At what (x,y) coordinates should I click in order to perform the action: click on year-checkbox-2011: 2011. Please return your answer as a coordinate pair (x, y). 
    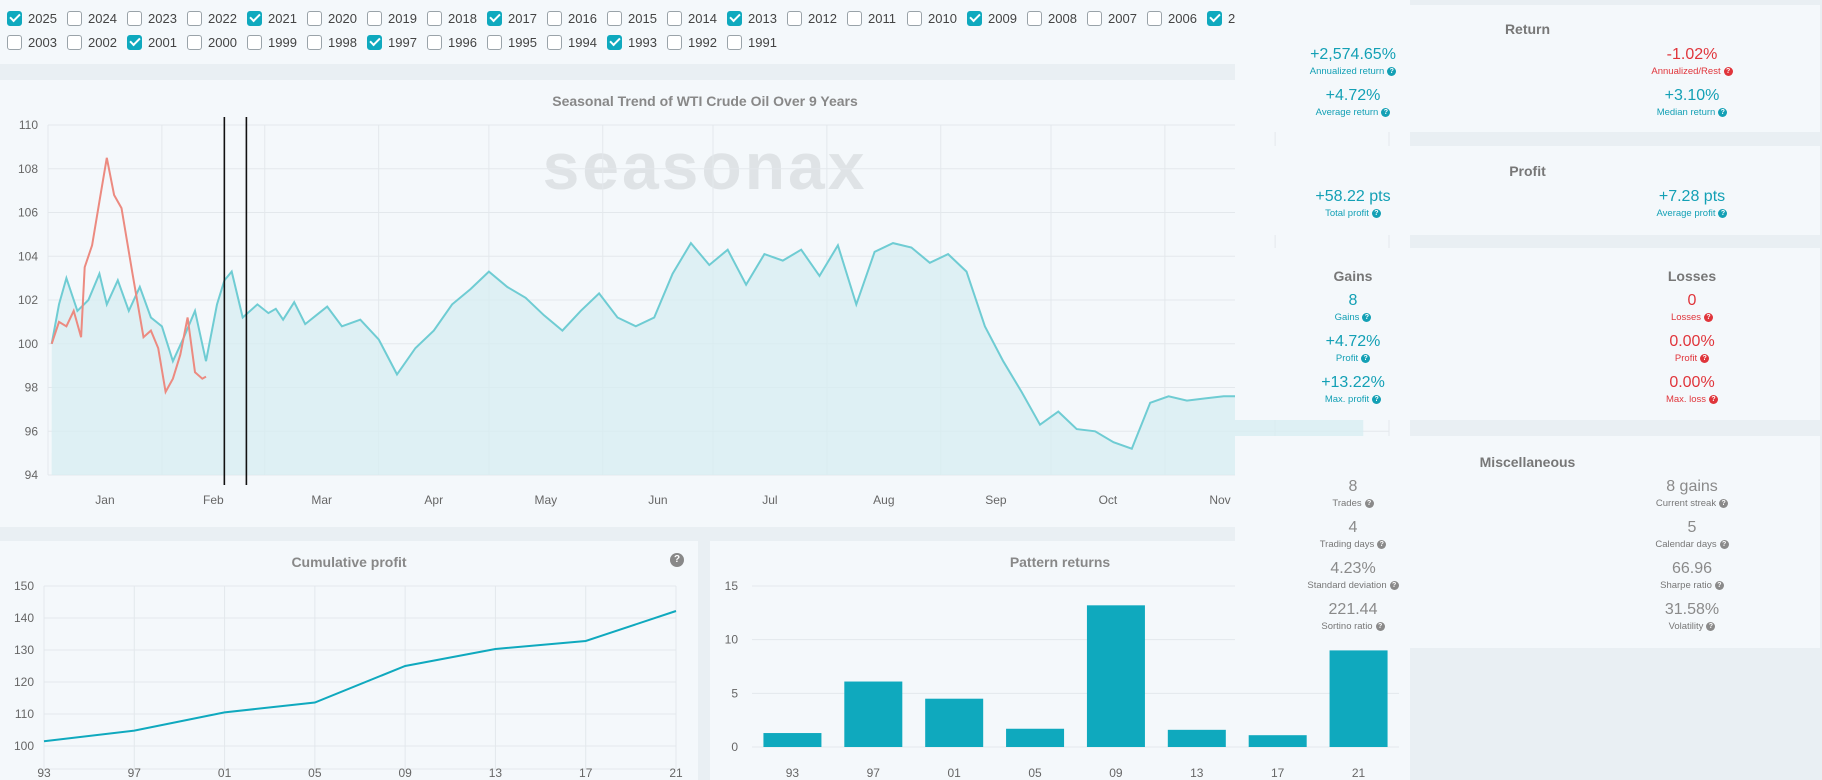
    Looking at the image, I should click on (871, 18).